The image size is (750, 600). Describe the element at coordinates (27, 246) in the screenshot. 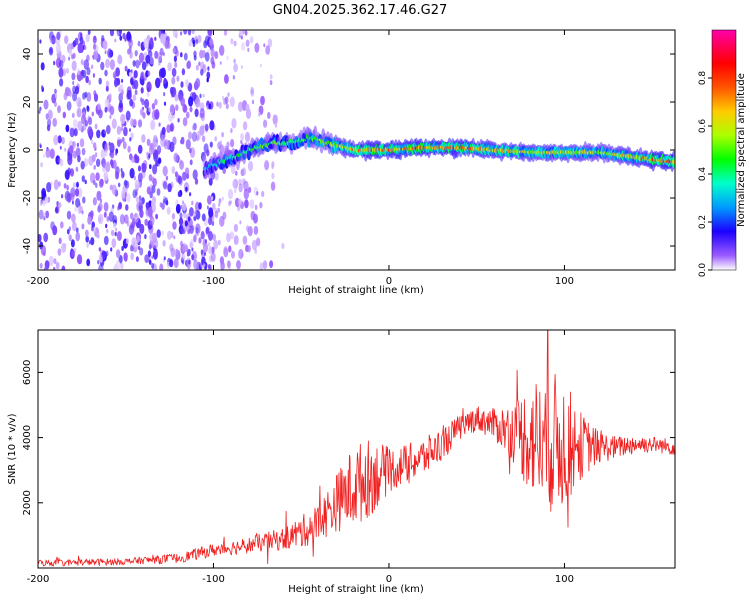

I see `y-tick-label: -40` at that location.